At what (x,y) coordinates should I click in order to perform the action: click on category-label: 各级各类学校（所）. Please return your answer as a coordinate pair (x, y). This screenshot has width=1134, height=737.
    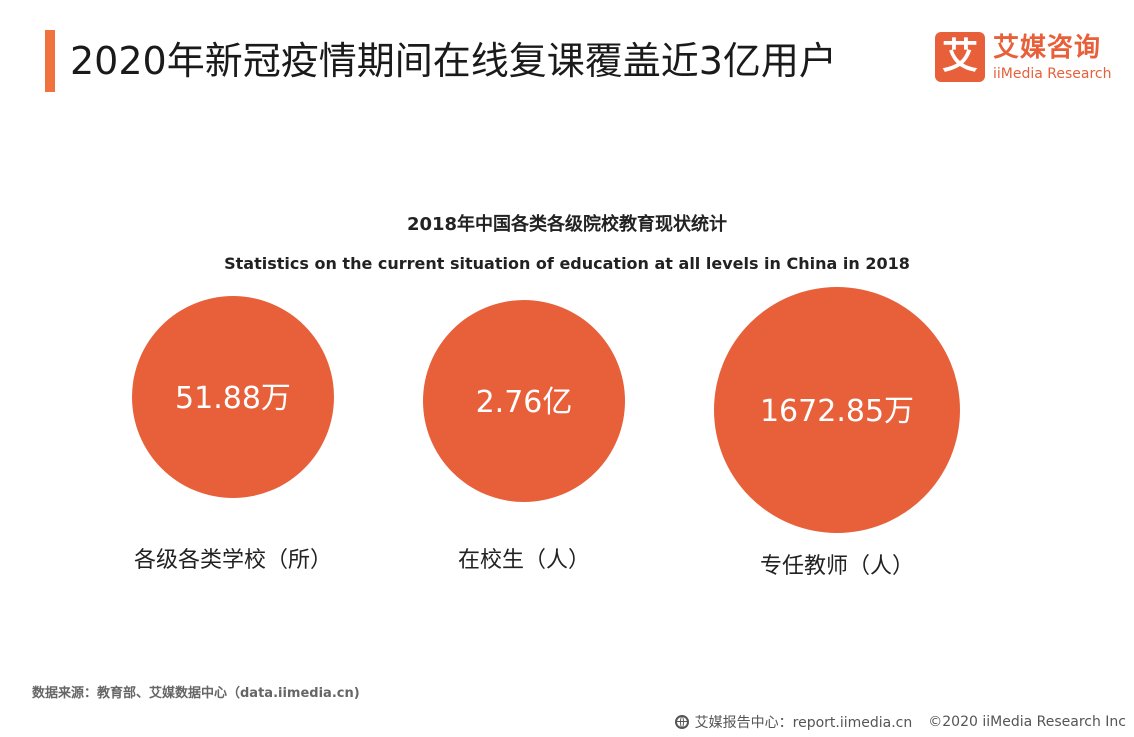
    Looking at the image, I should click on (233, 560).